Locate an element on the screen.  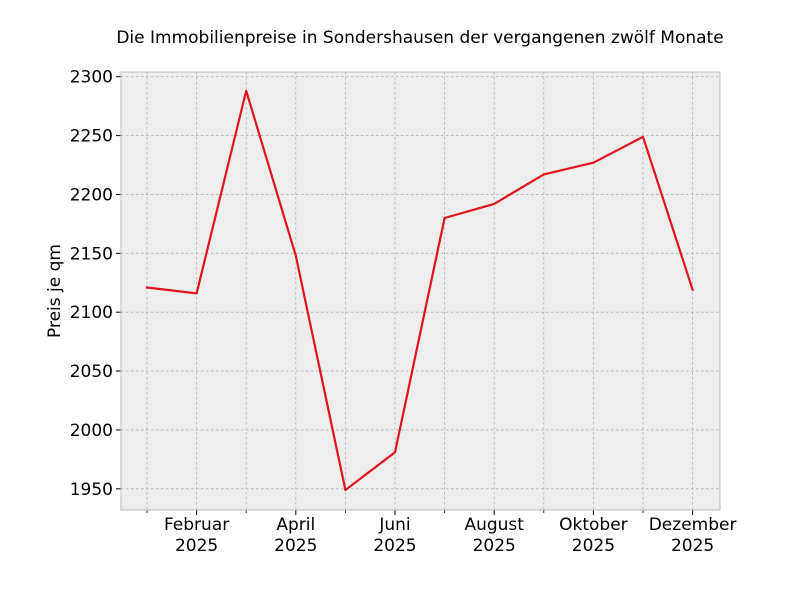
y-tick-label: 2050 is located at coordinates (91, 372).